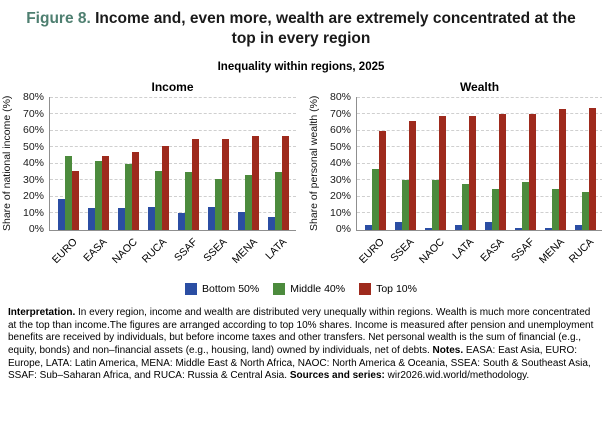  I want to click on wealth-x-labels: EURO SSEA NAOC LATA EASA SSAF MENA RUCA, so click(479, 250).